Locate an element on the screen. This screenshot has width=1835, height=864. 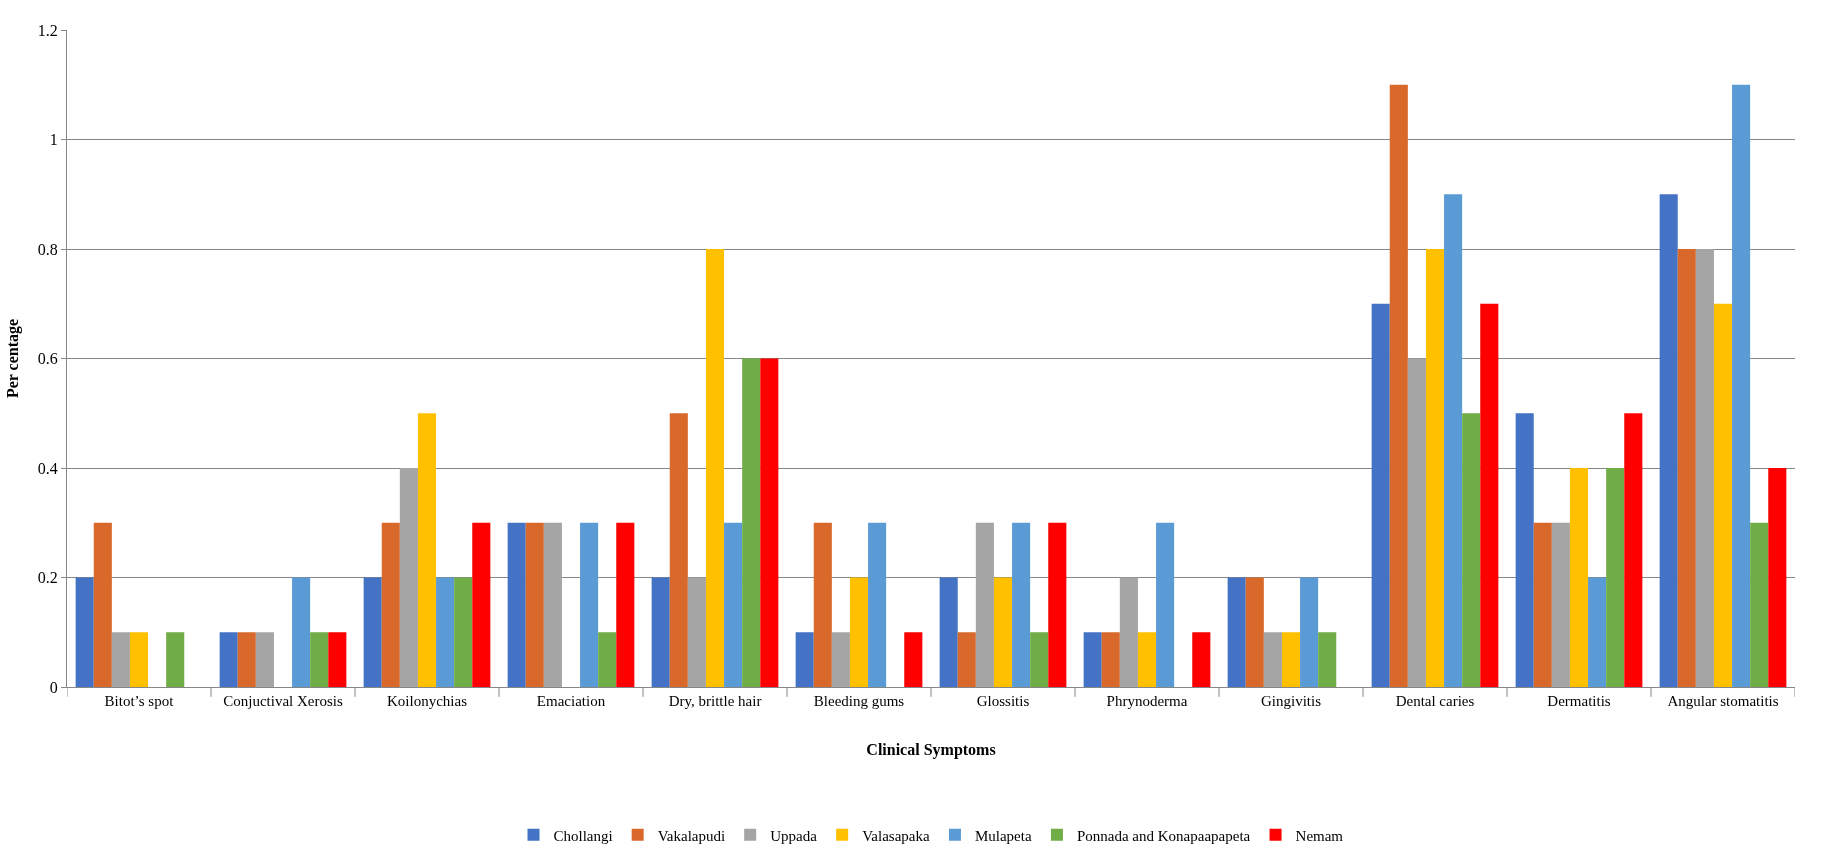
y-tick-label: 1.2 is located at coordinates (47, 30).